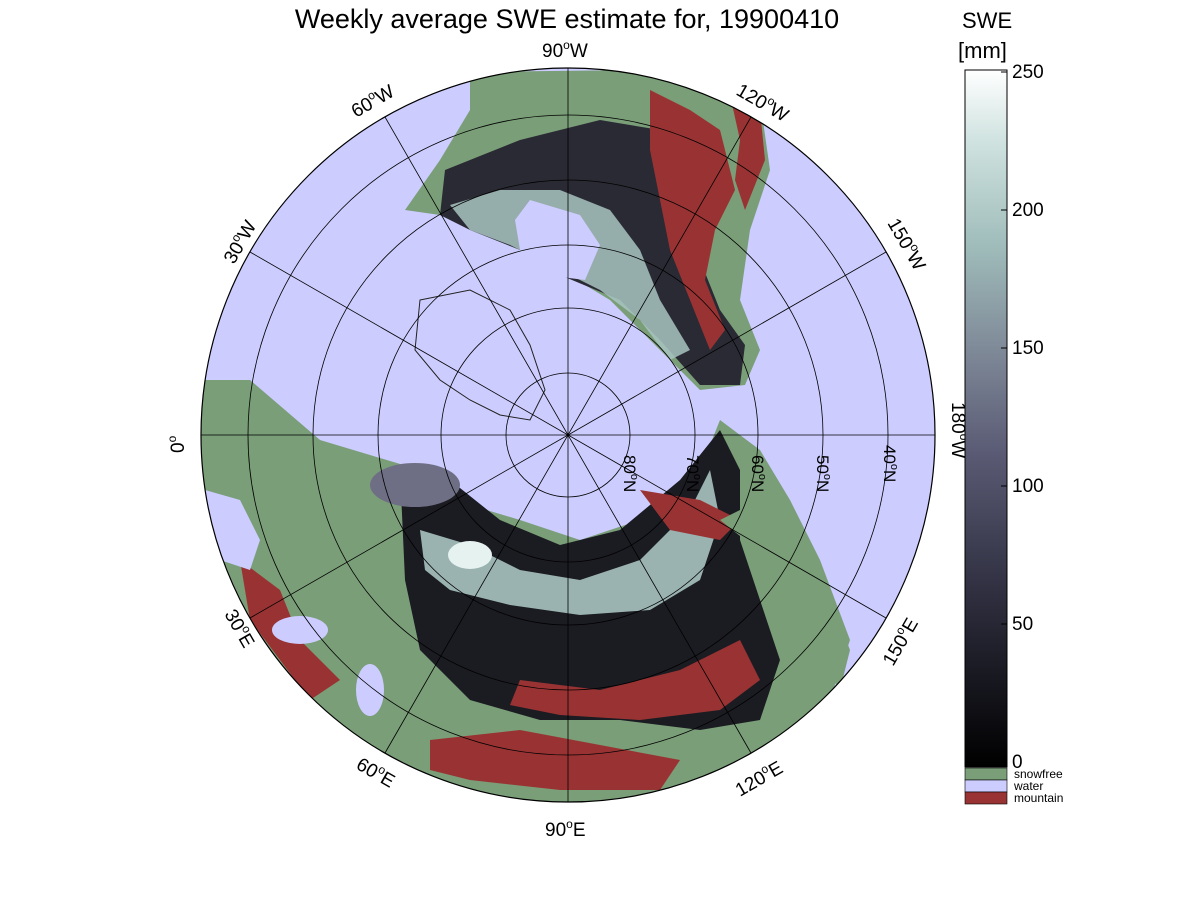 The width and height of the screenshot is (1200, 900). What do you see at coordinates (982, 50) in the screenshot?
I see `colorbar-unit: [mm]` at bounding box center [982, 50].